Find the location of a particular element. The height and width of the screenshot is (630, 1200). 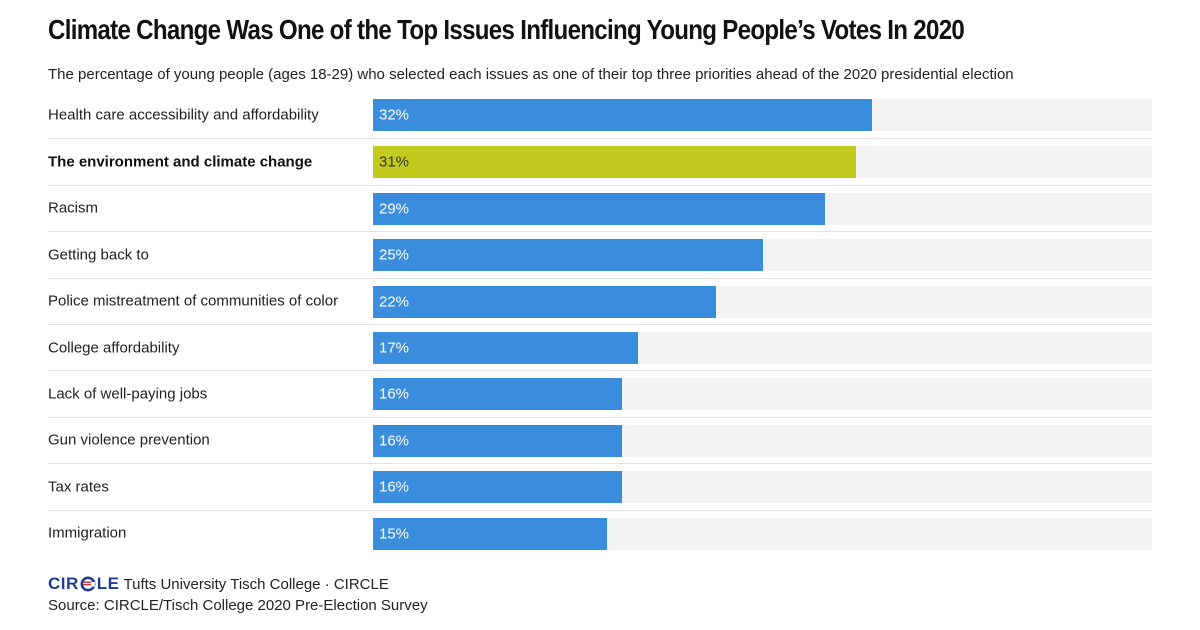

circle-logo: CIR LE is located at coordinates (84, 584).